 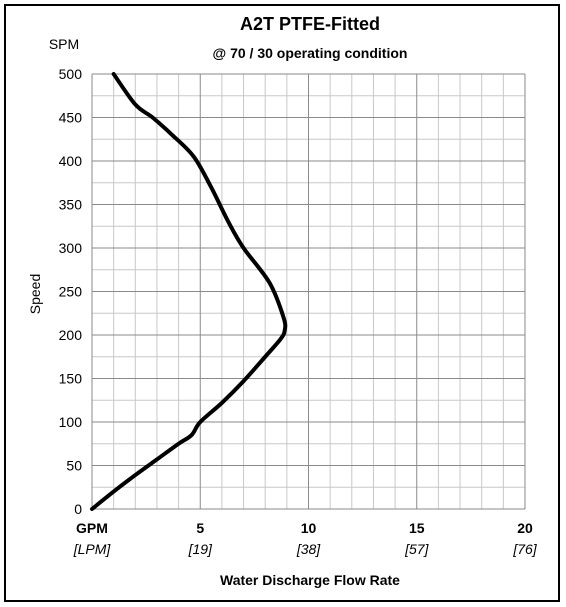 I want to click on y-tick-label: 500, so click(x=71, y=74).